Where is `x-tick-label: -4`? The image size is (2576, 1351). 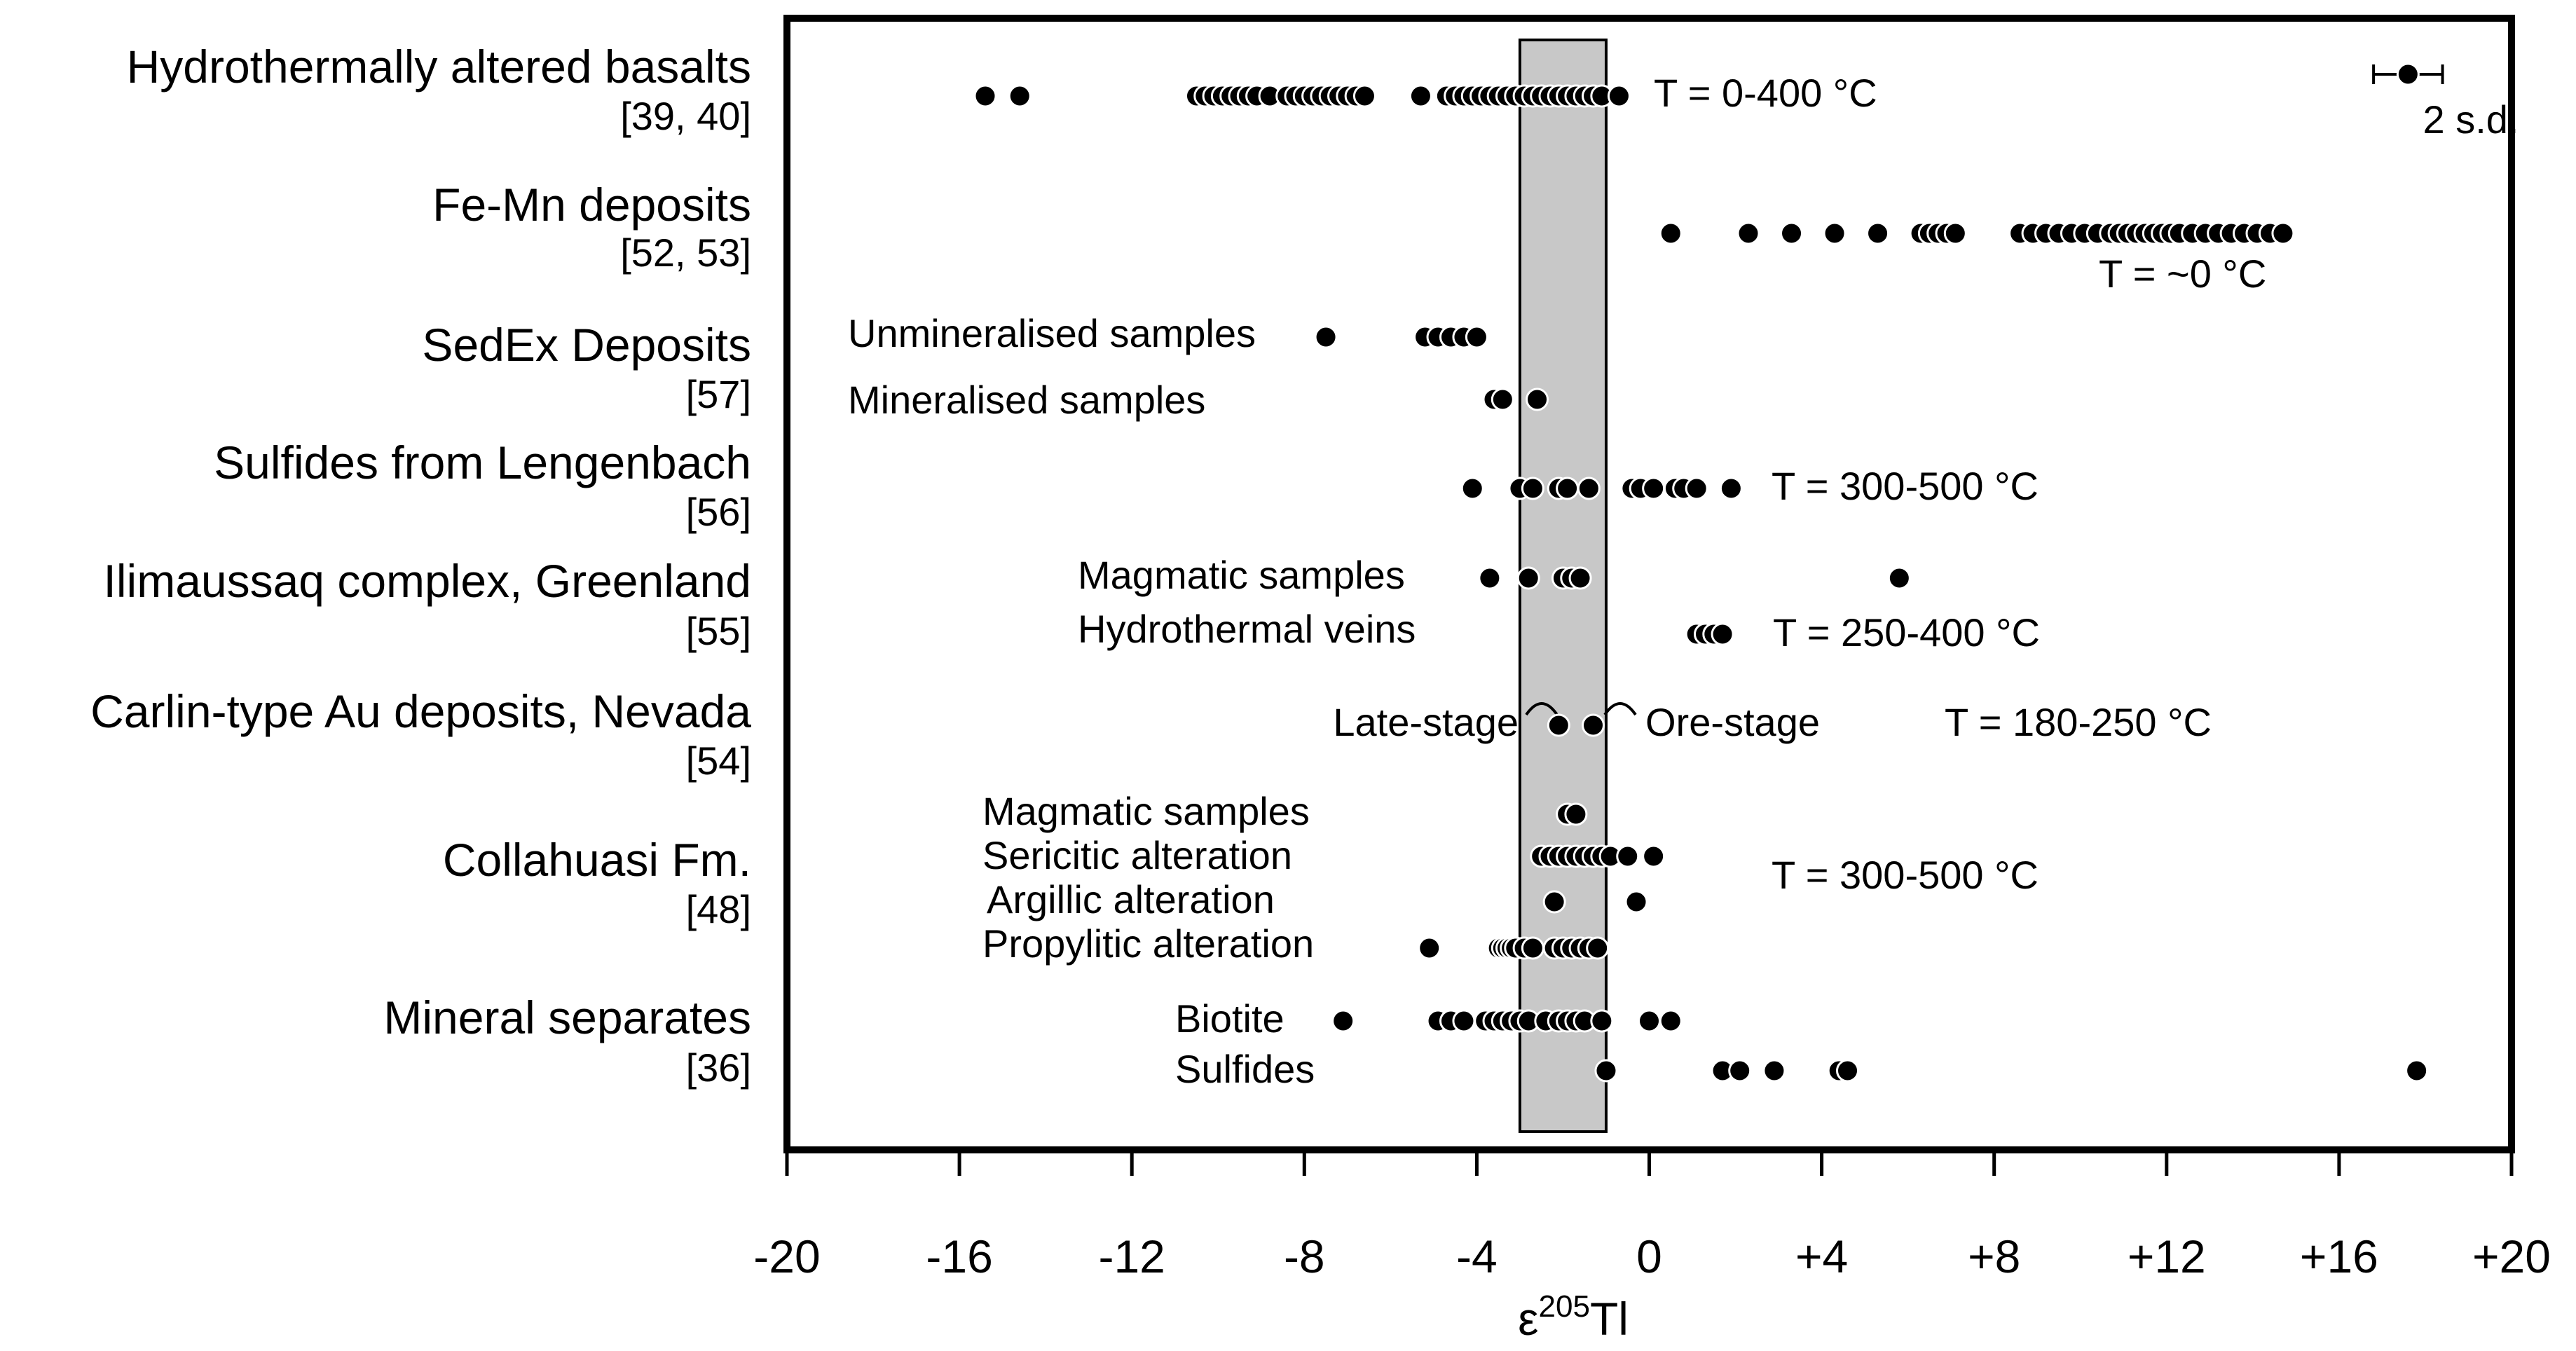 x-tick-label: -4 is located at coordinates (1477, 1256).